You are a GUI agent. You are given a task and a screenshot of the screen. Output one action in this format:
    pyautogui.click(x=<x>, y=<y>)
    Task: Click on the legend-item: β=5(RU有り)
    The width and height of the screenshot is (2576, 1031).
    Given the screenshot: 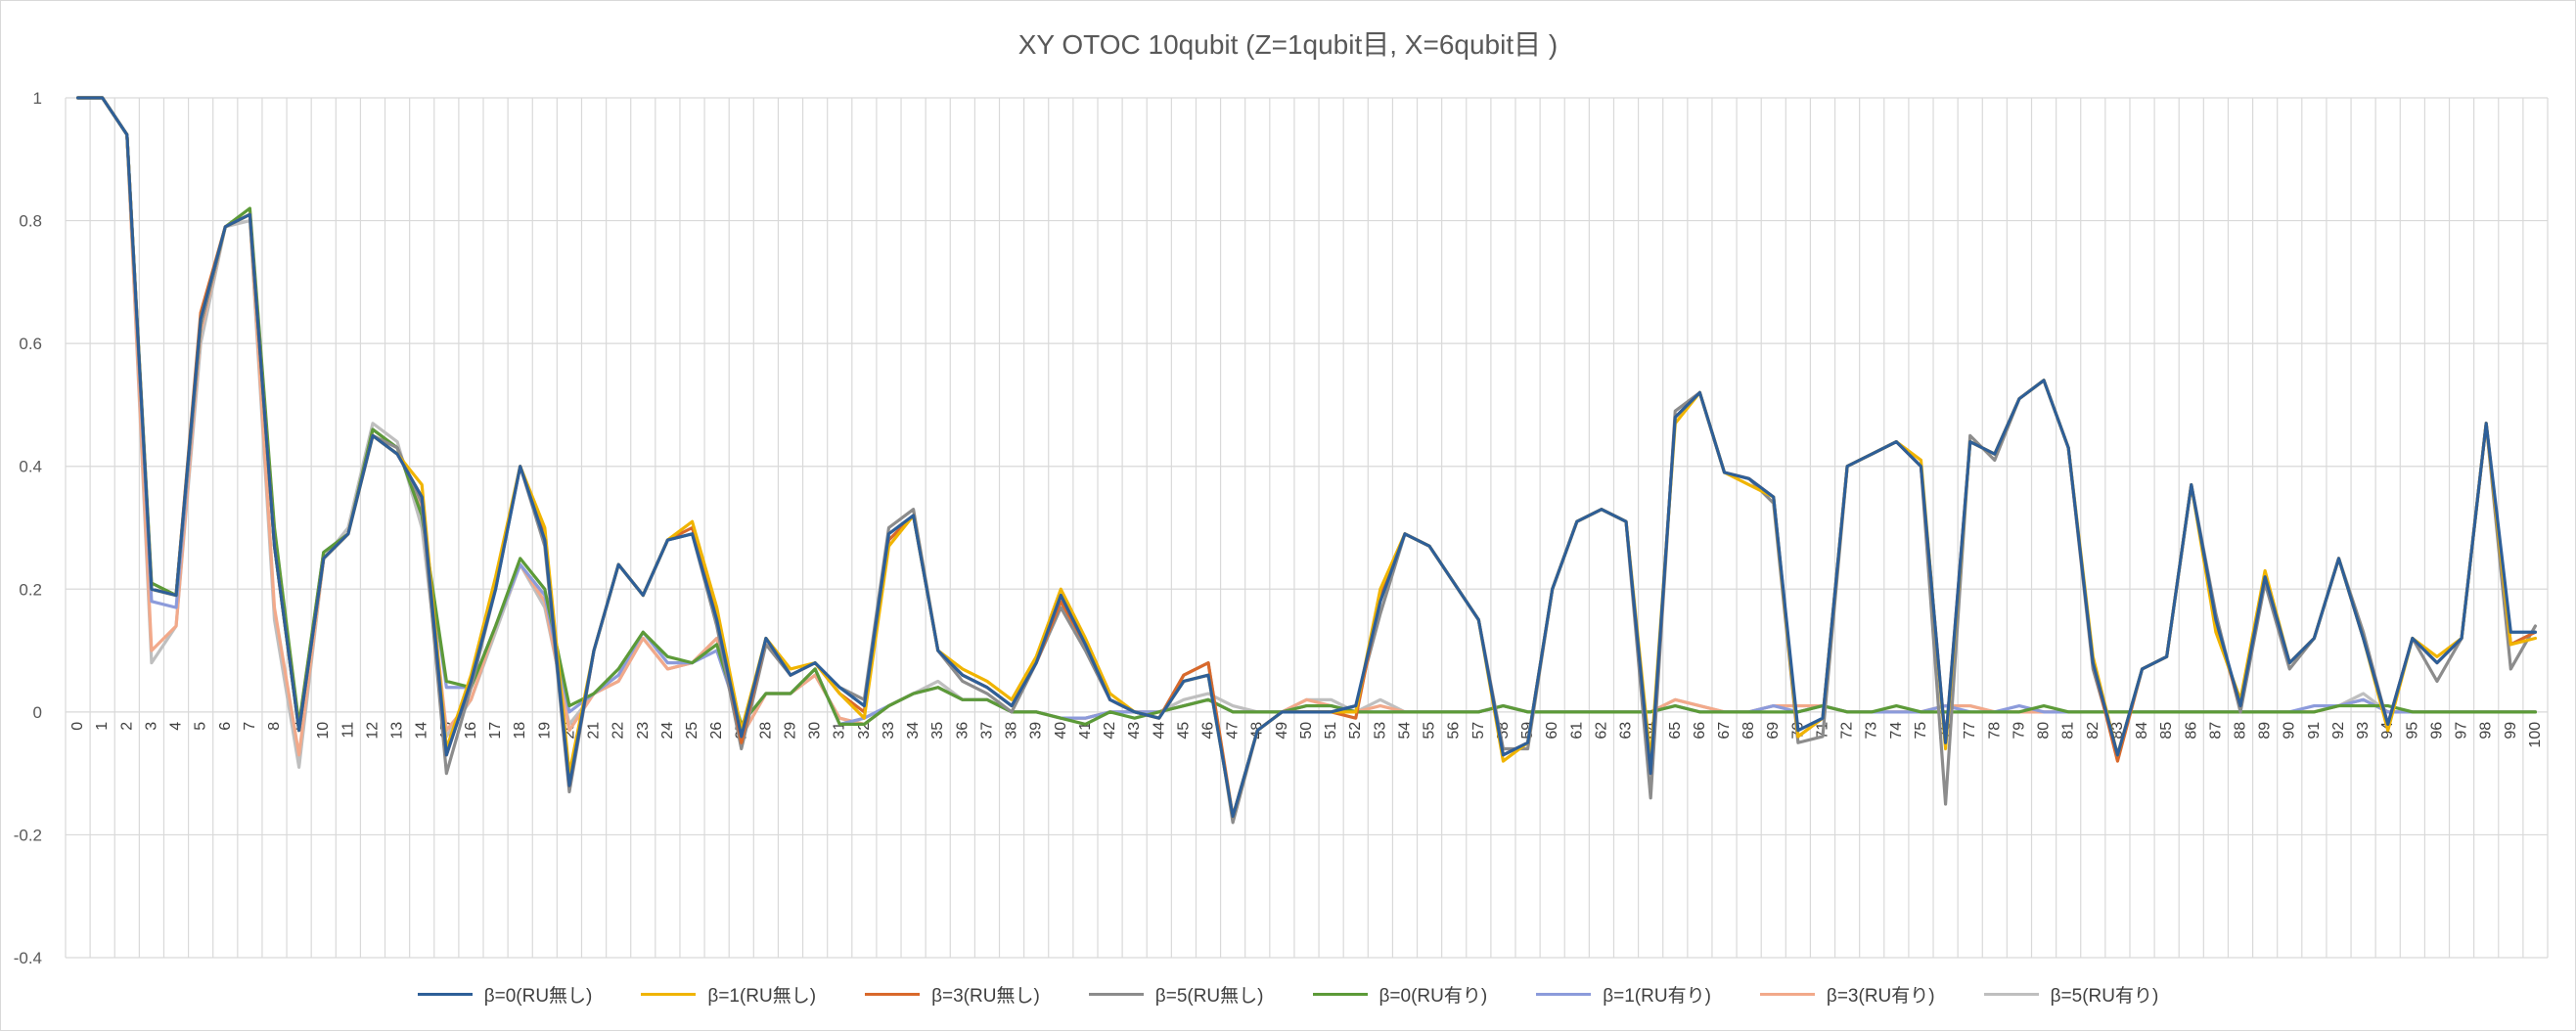 What is the action you would take?
    pyautogui.click(x=2071, y=994)
    